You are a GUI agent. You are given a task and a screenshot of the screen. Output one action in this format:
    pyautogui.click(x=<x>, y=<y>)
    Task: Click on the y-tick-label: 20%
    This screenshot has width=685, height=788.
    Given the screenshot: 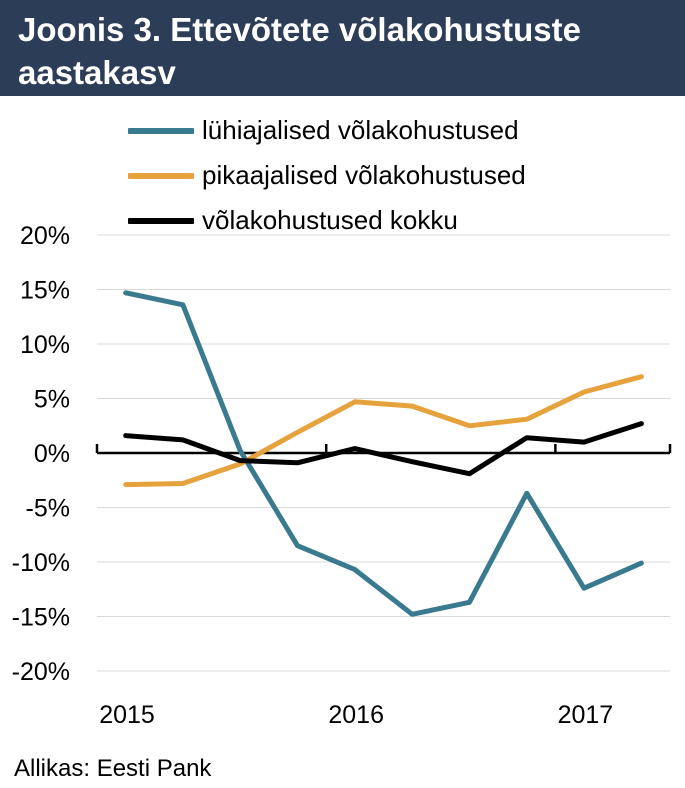 What is the action you would take?
    pyautogui.click(x=45, y=236)
    